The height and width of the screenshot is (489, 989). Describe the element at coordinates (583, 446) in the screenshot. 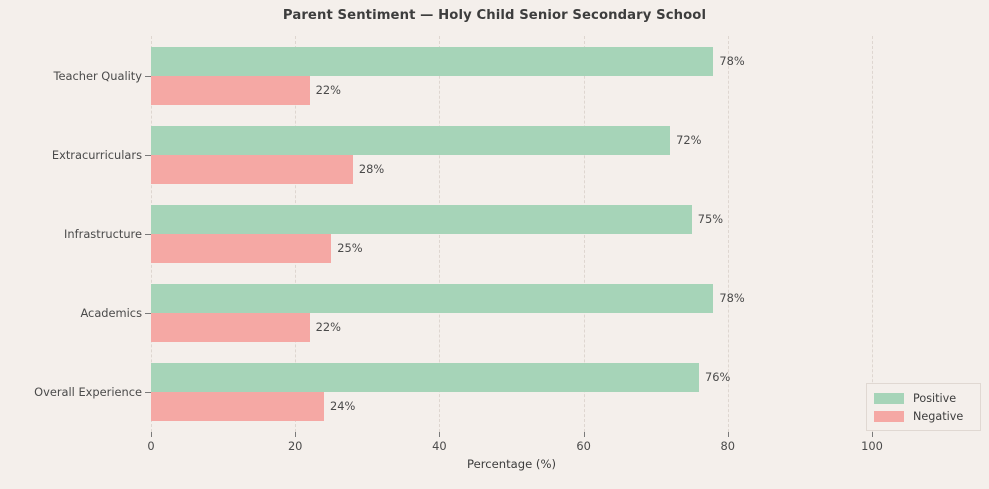

I see `x-axis-tick-label: 60` at that location.